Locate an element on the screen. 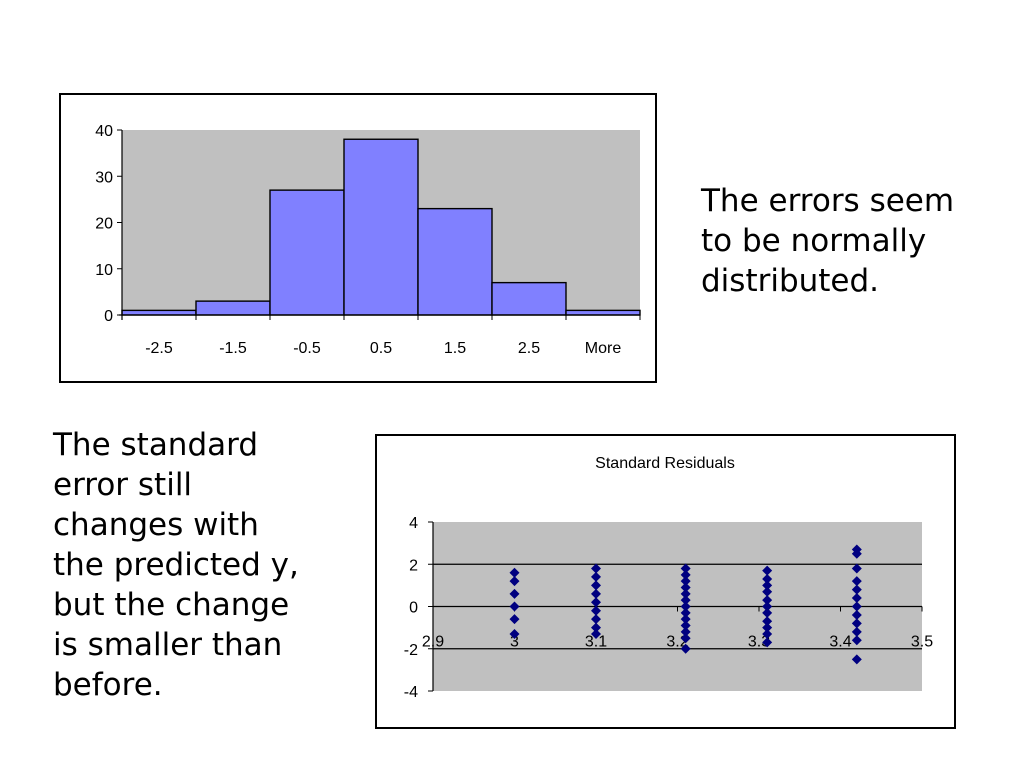 Image resolution: width=1024 pixels, height=768 pixels. y-tick-label: 40 is located at coordinates (104, 131).